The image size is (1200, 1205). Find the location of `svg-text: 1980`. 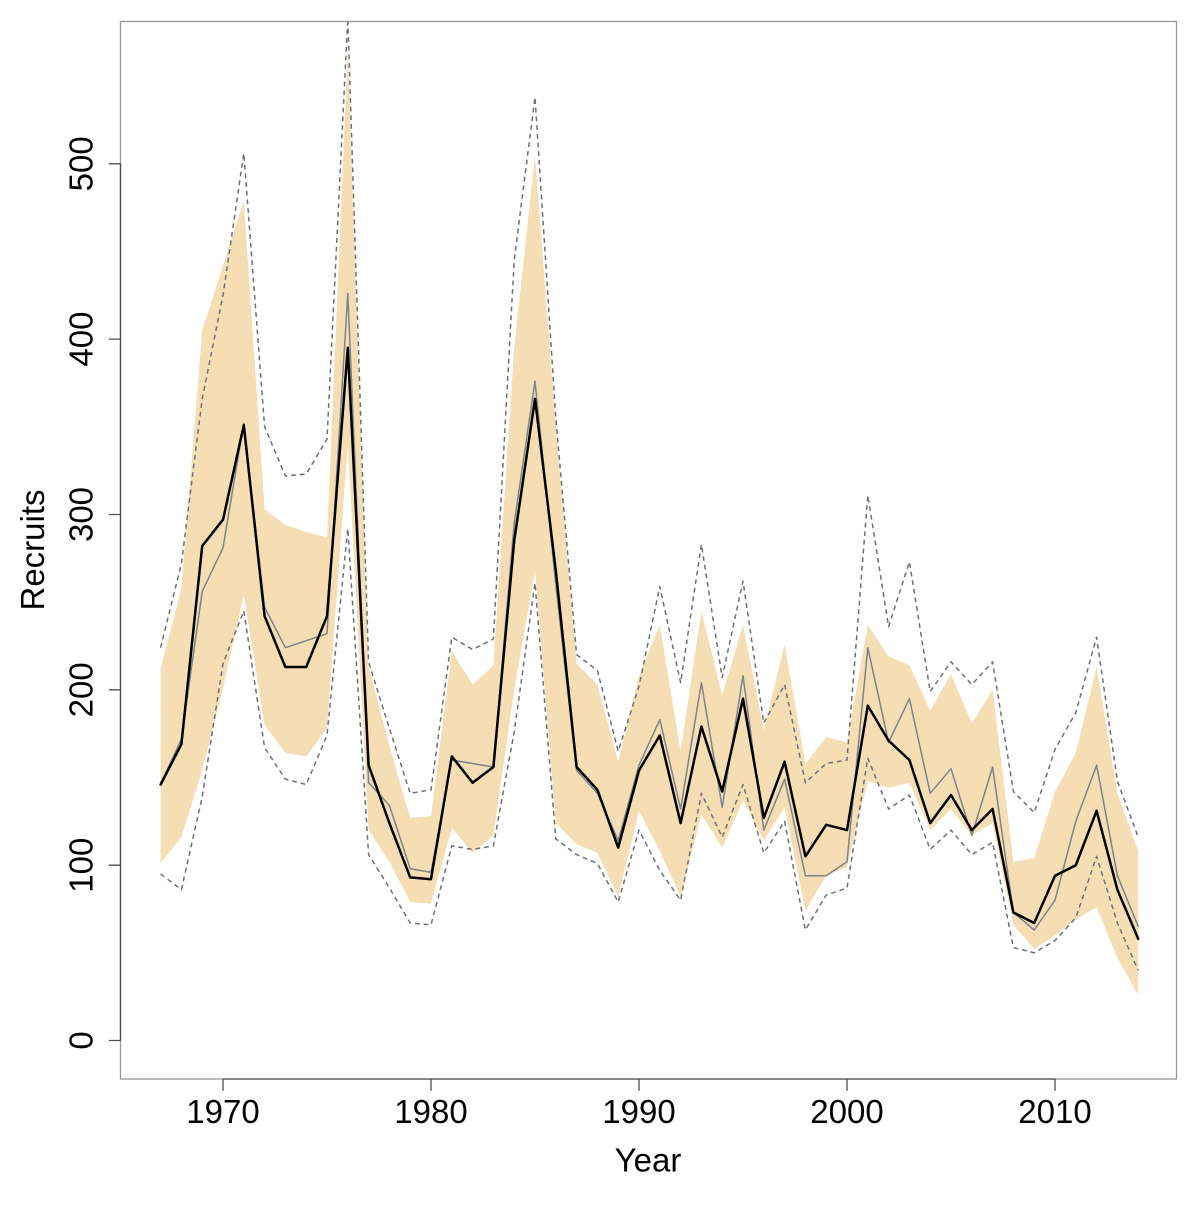

svg-text: 1980 is located at coordinates (430, 1111).